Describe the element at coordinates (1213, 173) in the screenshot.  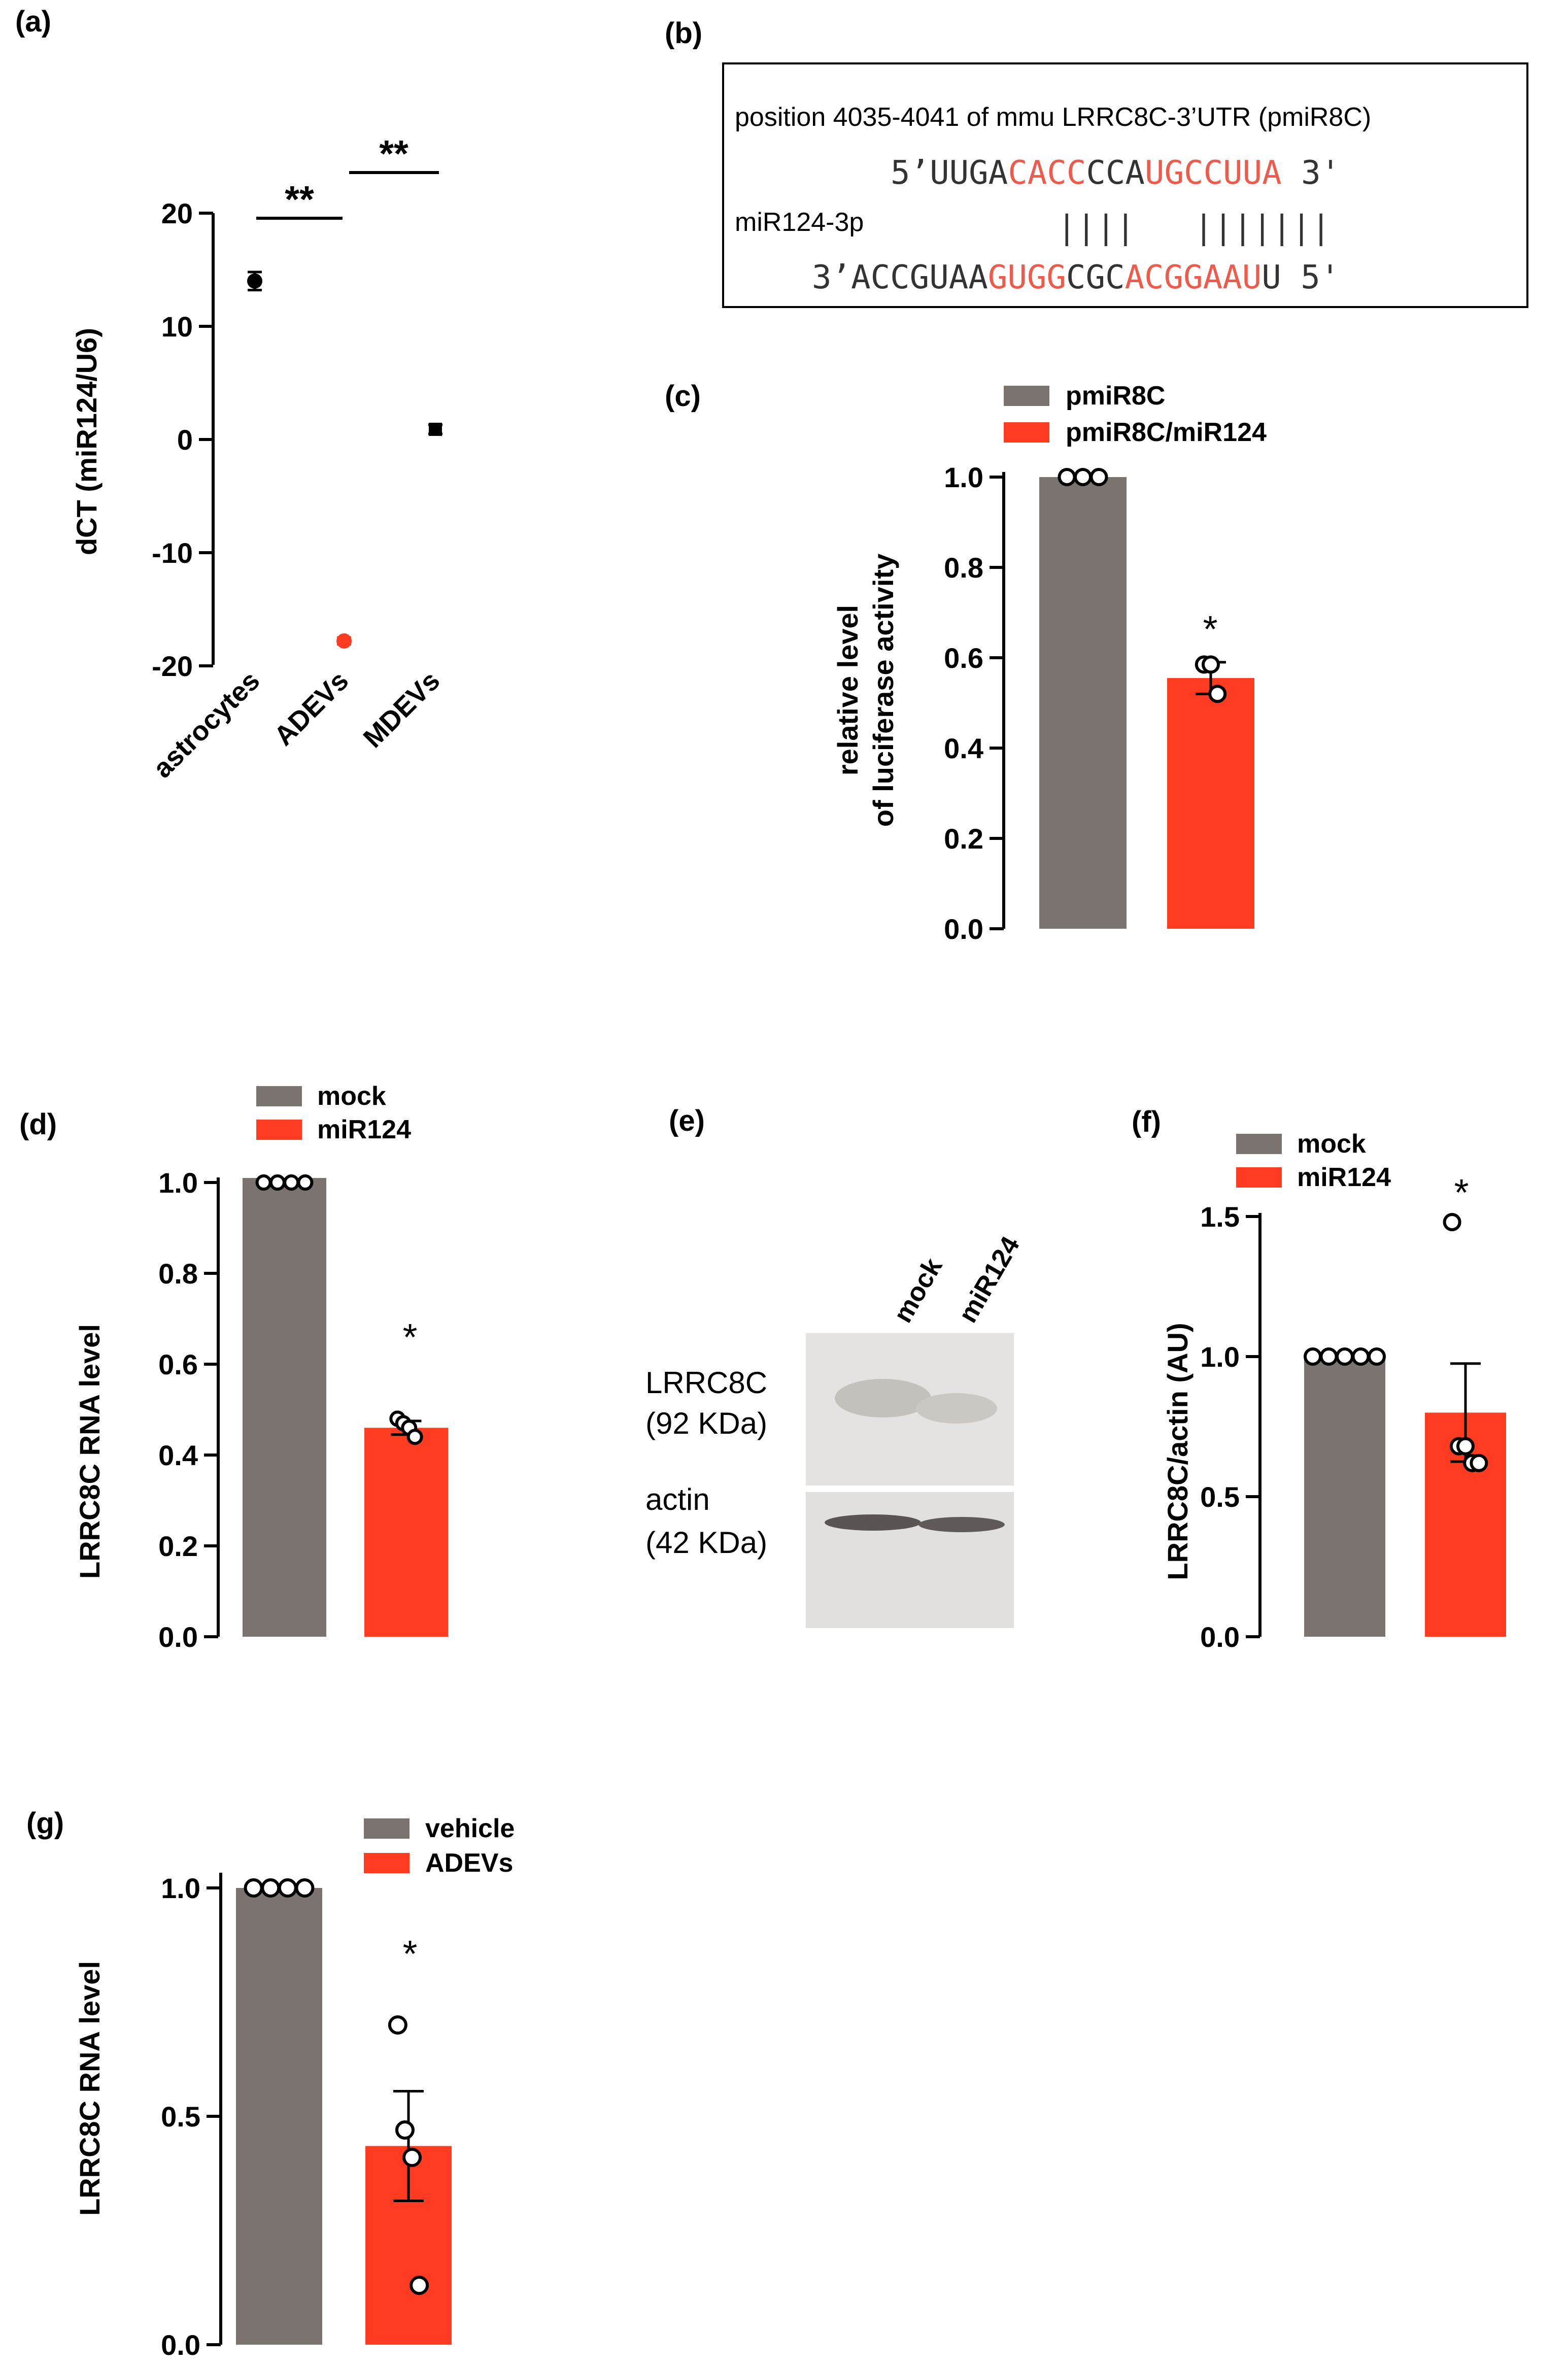
I see `utr-seed-2: UGCCUUA` at that location.